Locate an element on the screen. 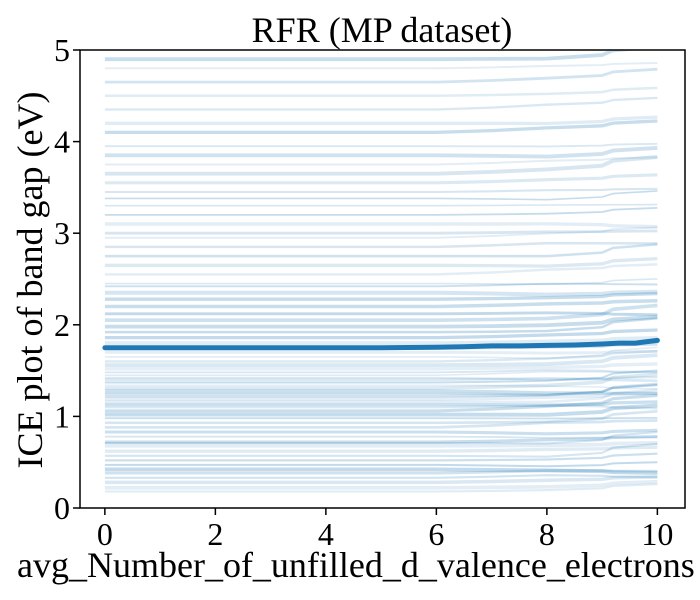 The height and width of the screenshot is (600, 700). y-tick-label: 5 is located at coordinates (62, 50).